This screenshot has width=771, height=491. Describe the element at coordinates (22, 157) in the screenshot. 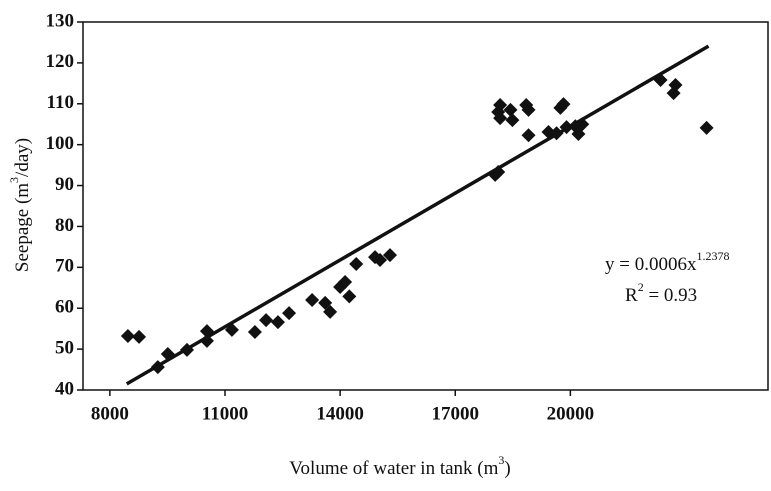

I see `y-axis-title-tail: /day)` at that location.